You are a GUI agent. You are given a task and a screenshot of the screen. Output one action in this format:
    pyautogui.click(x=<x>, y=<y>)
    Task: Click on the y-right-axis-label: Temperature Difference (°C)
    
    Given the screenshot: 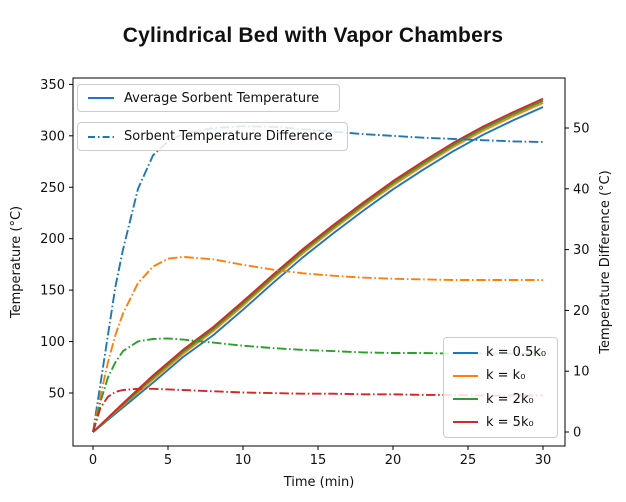 What is the action you would take?
    pyautogui.click(x=605, y=262)
    